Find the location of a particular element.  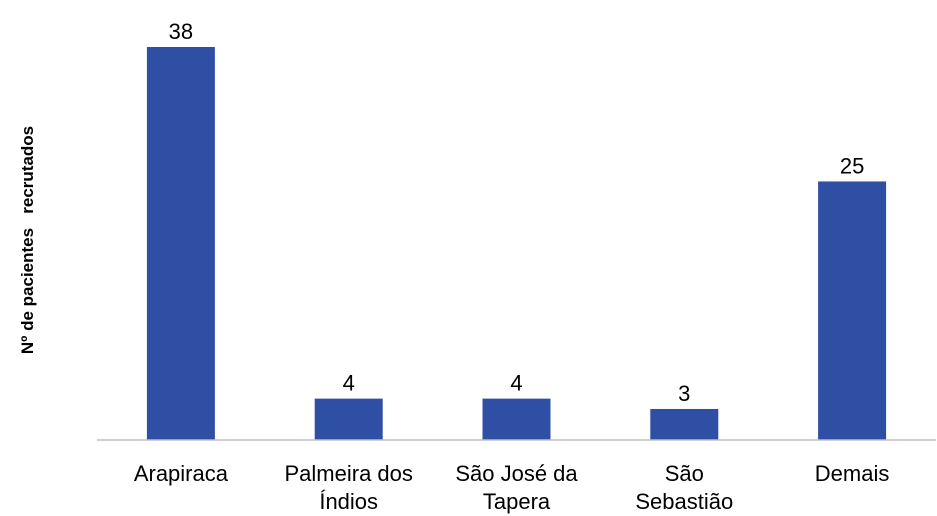

category-label: Palmeira dos Índios is located at coordinates (349, 487).